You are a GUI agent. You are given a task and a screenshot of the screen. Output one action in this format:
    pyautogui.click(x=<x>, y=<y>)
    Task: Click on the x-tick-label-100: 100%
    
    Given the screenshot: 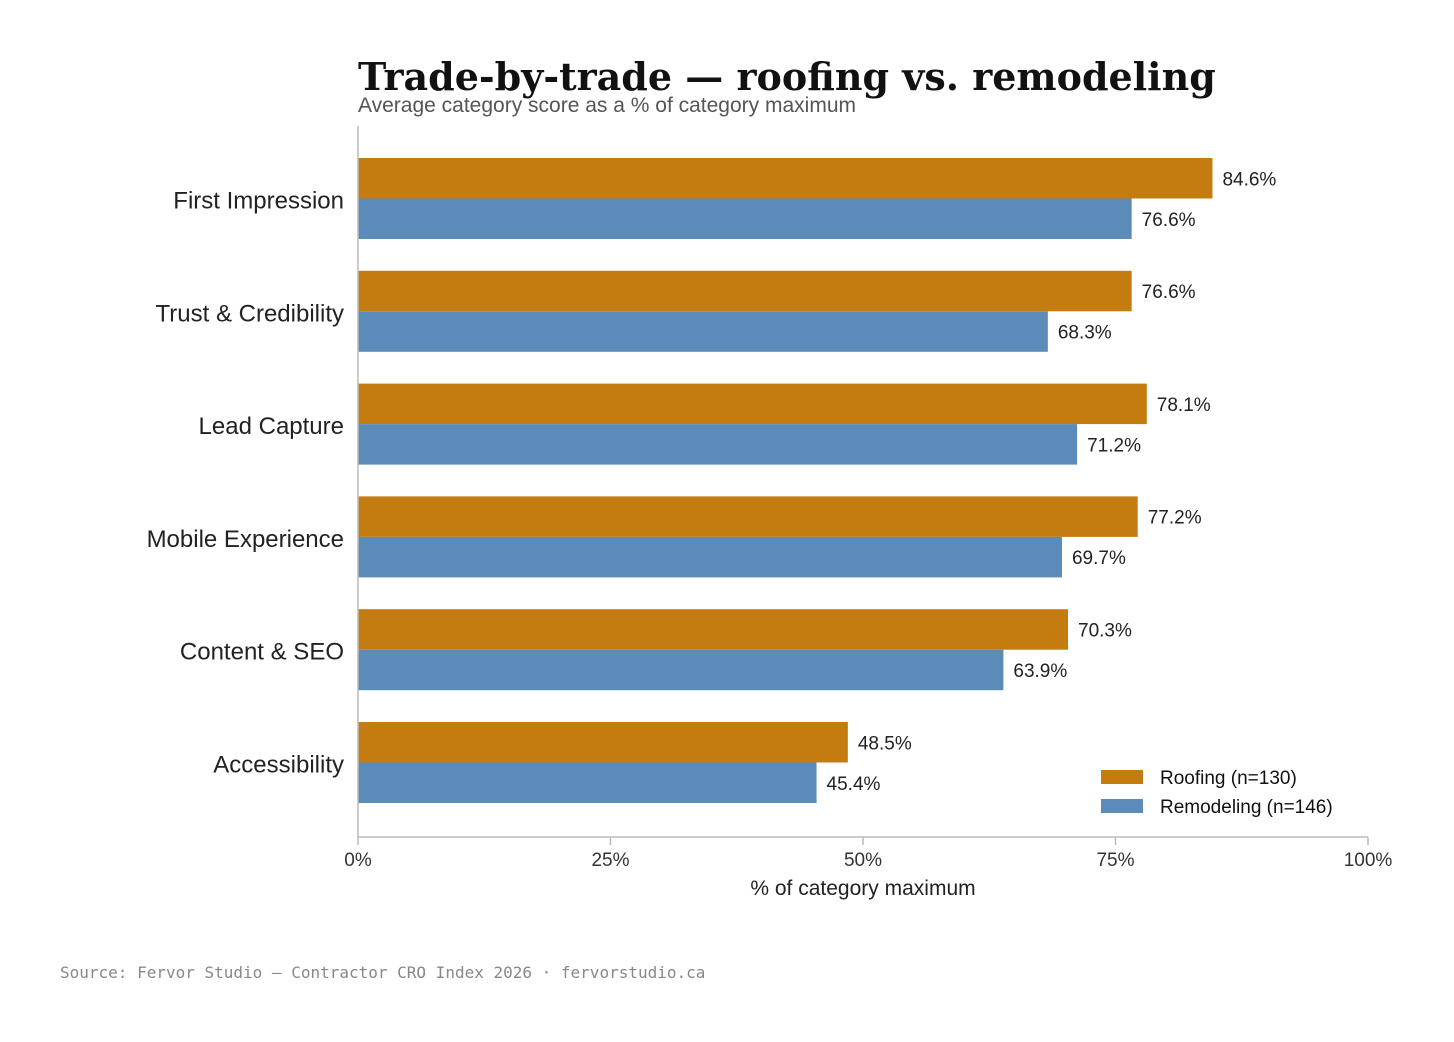 What is the action you would take?
    pyautogui.click(x=1368, y=860)
    